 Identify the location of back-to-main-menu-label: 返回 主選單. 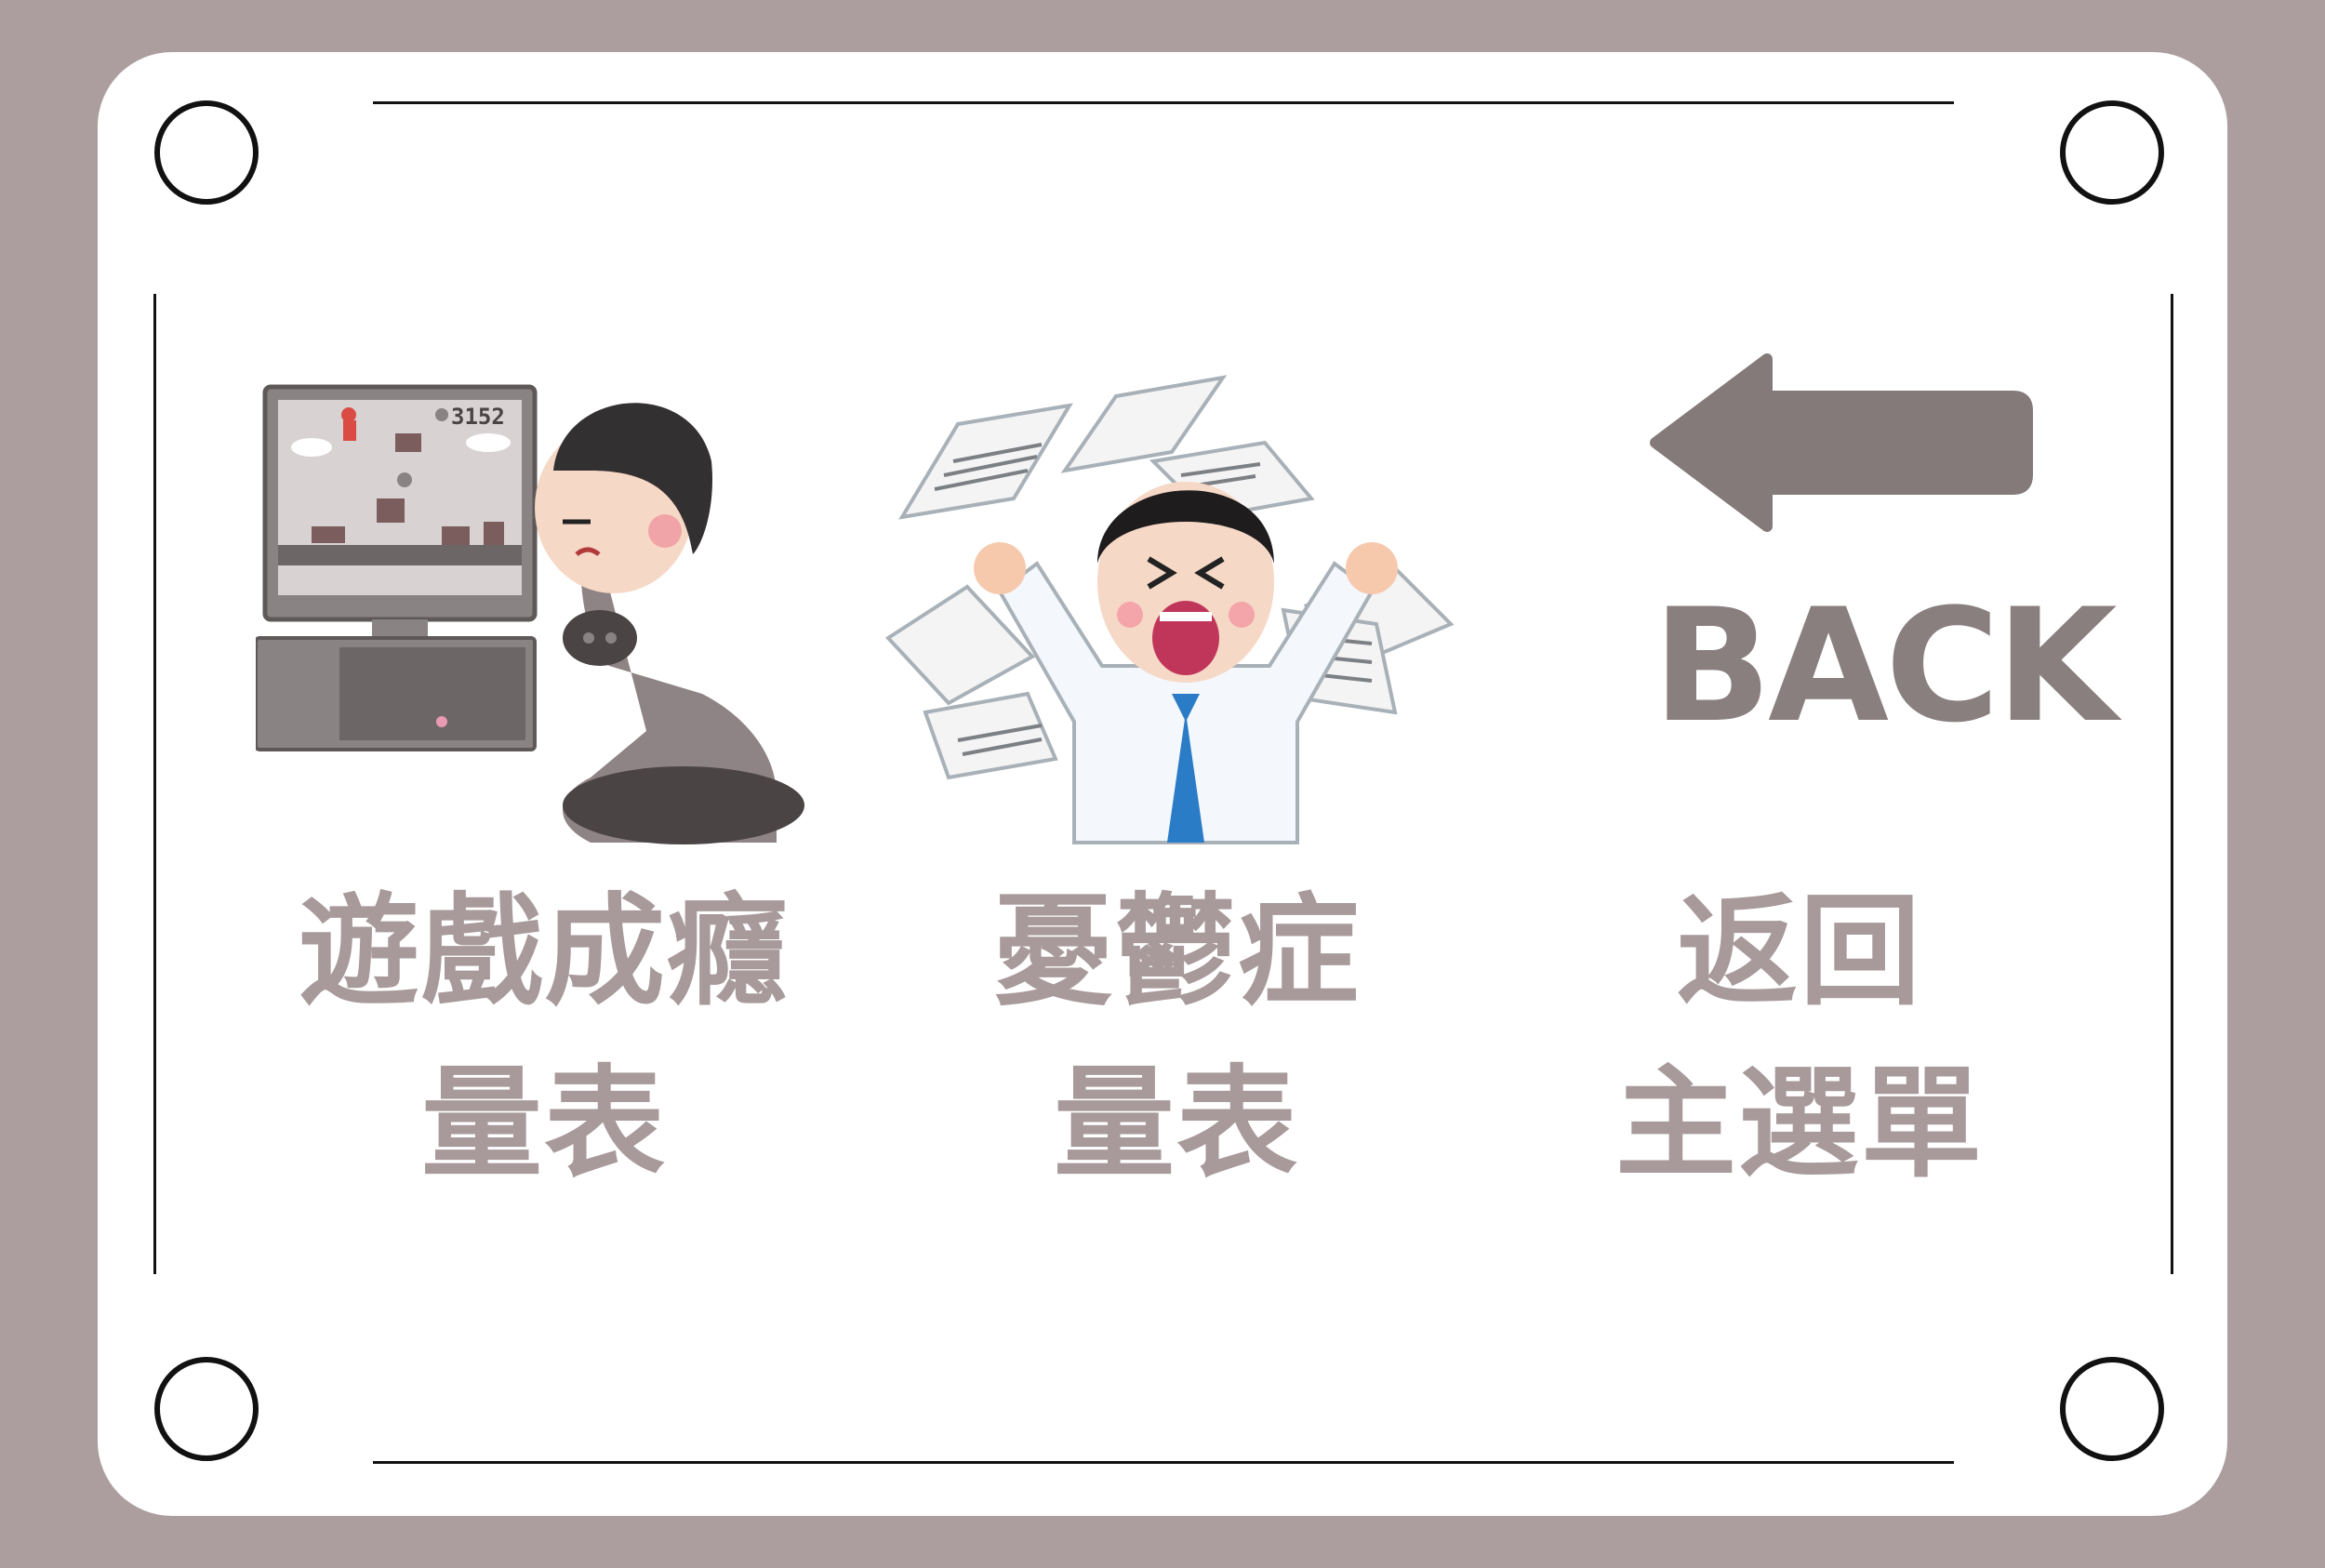
(1799, 1038).